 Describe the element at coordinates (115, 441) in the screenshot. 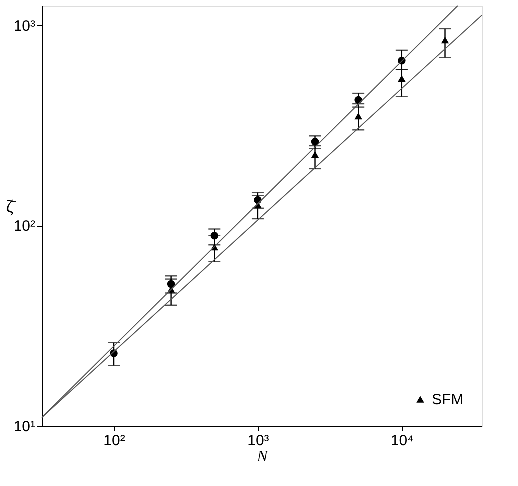

I see `x-tick-label: 10²` at that location.